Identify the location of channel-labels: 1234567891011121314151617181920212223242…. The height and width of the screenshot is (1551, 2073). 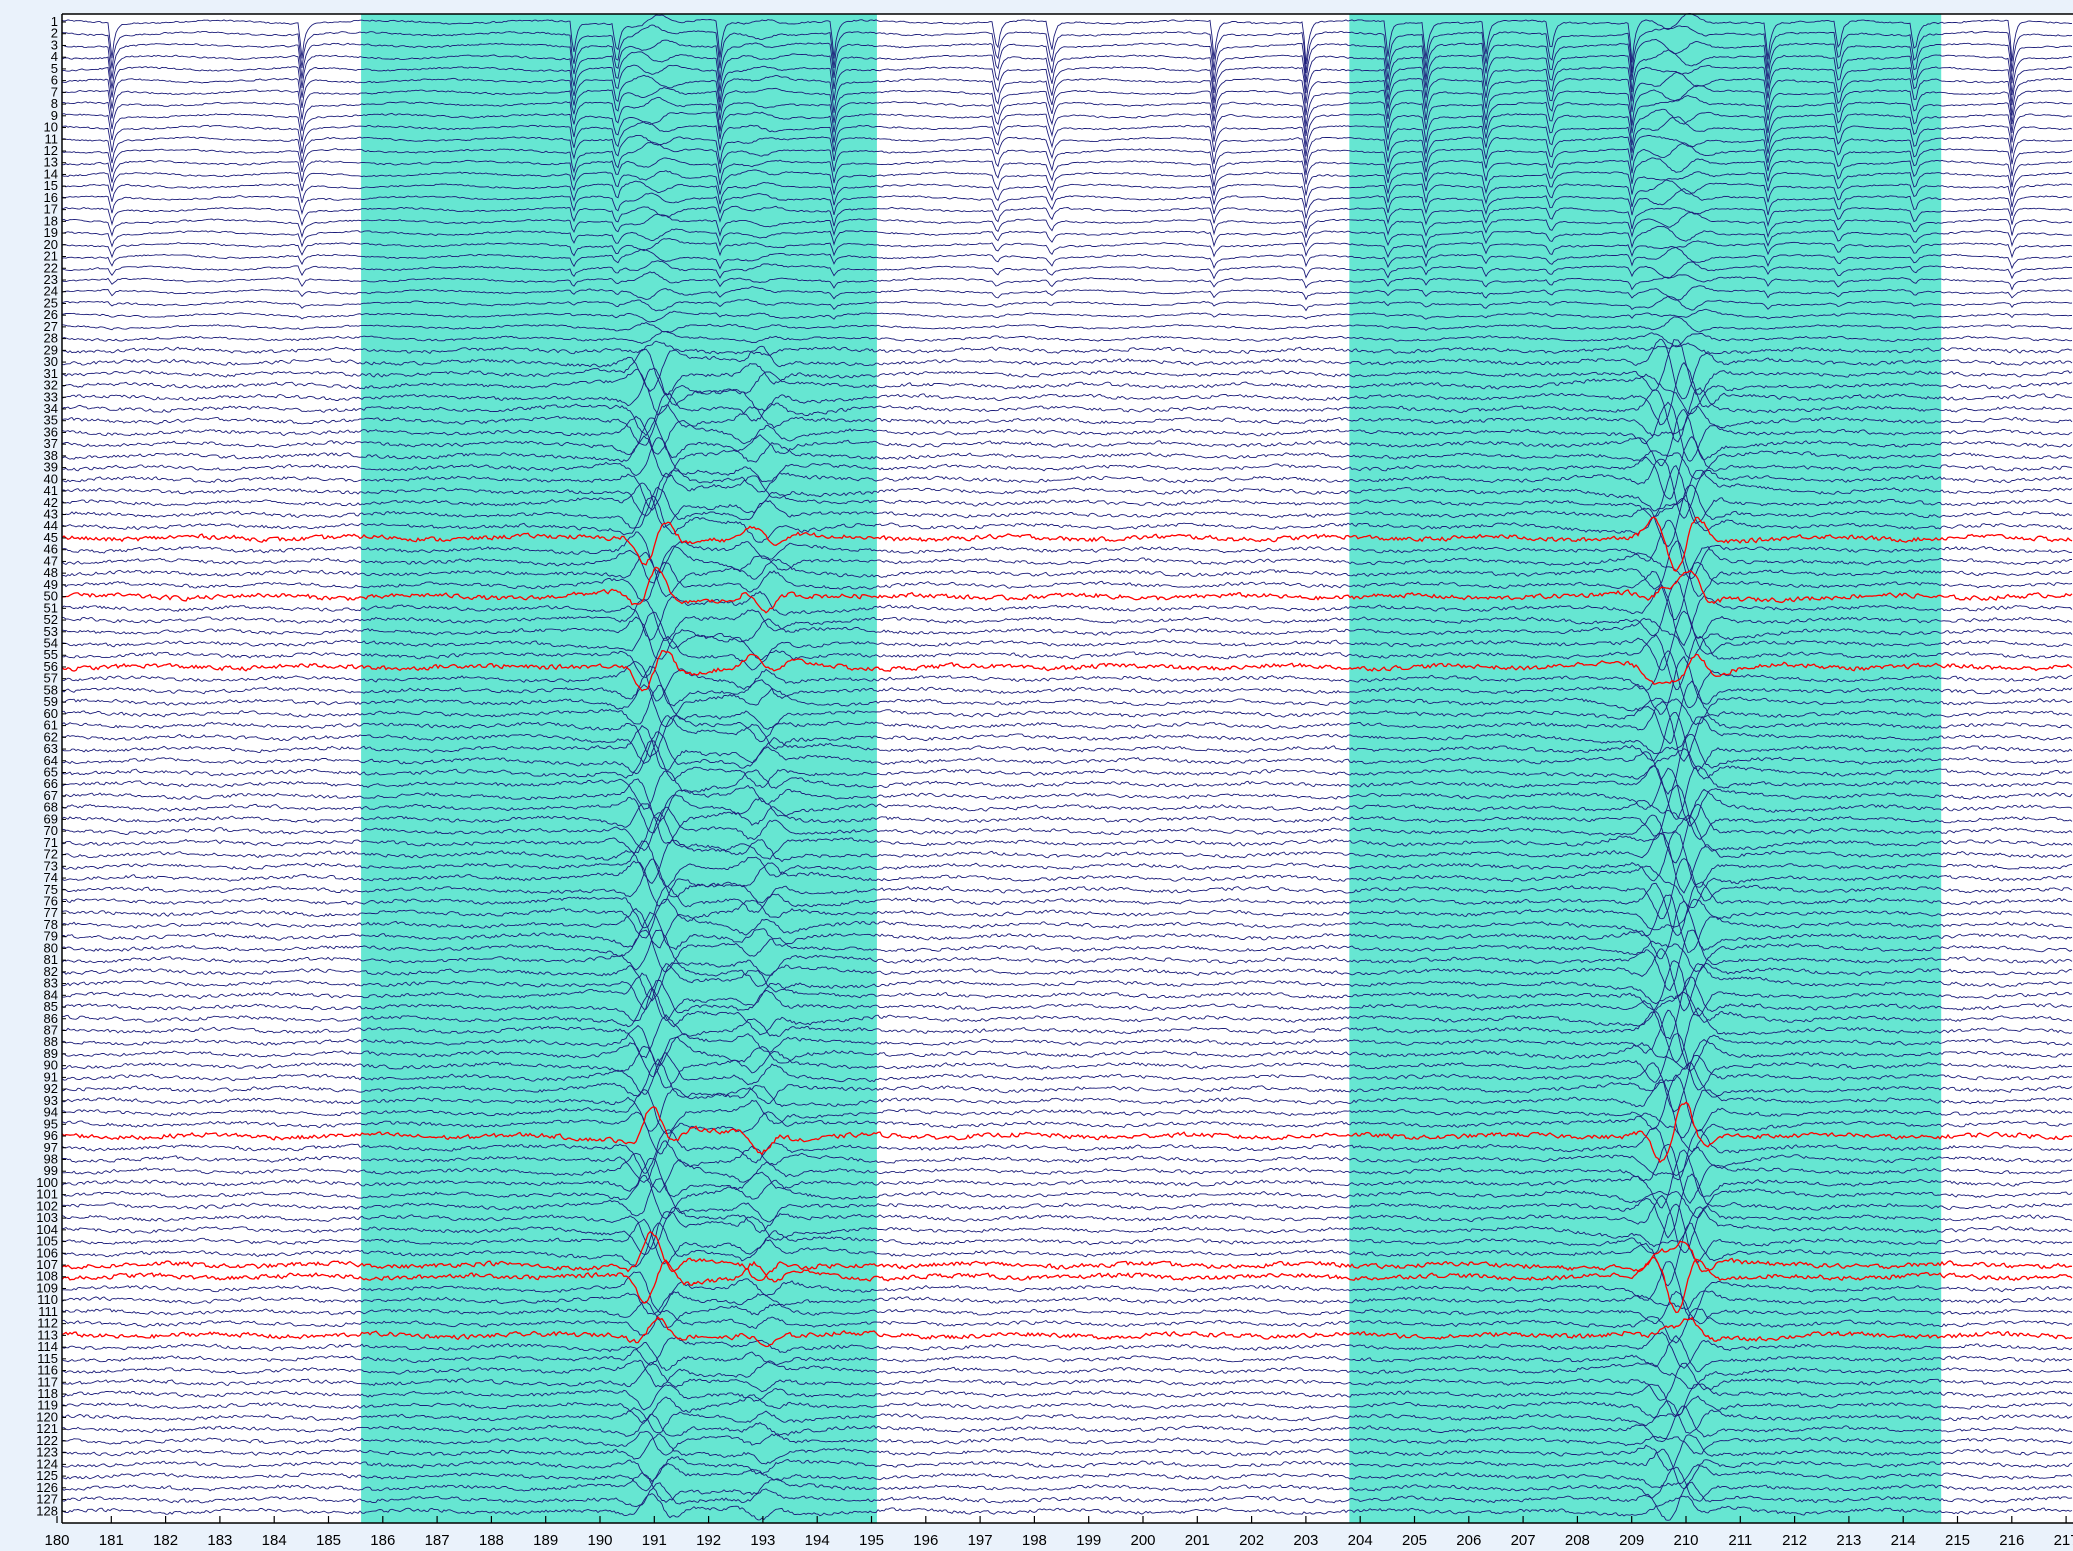
(51, 766).